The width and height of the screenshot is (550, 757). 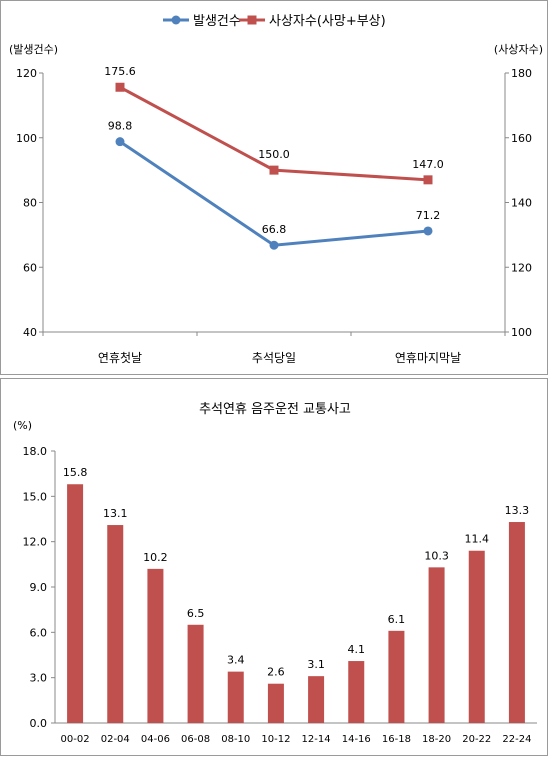 What do you see at coordinates (39, 723) in the screenshot?
I see `y-tick-label: 0.0` at bounding box center [39, 723].